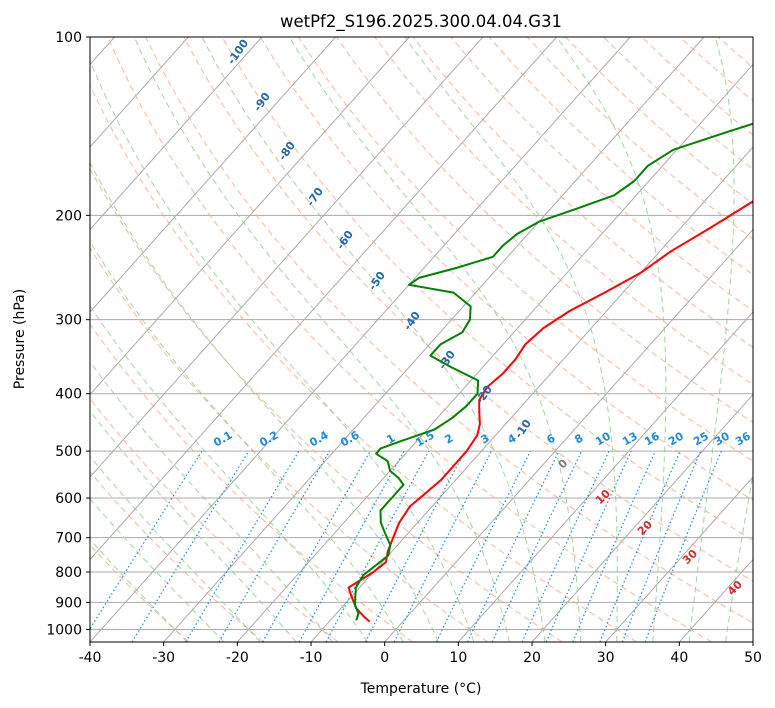  I want to click on x-tick-label: 0, so click(384, 658).